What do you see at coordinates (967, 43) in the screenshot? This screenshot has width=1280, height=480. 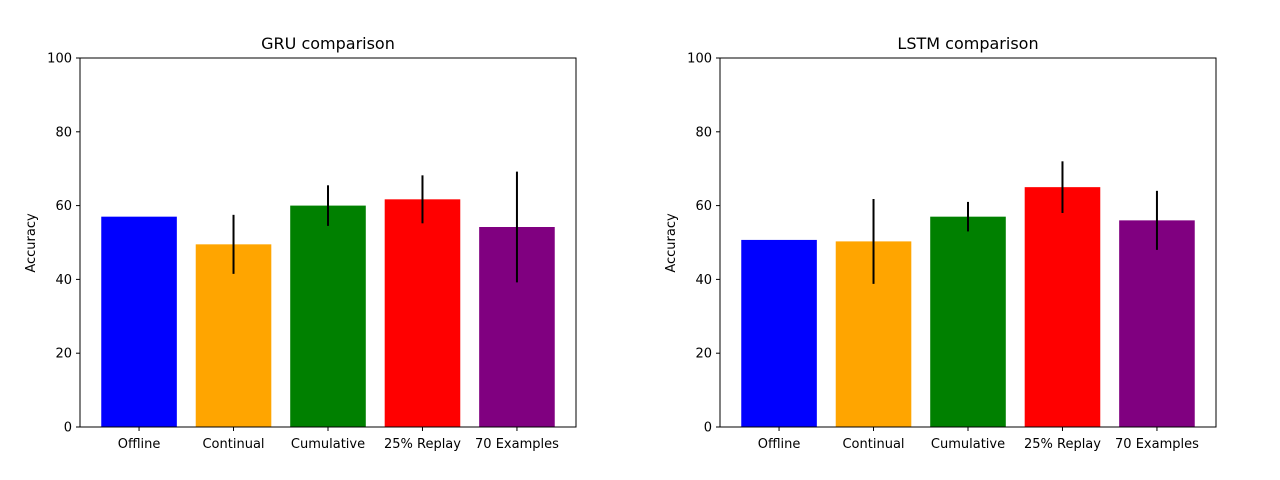 I see `chart-title: LSTM comparison` at bounding box center [967, 43].